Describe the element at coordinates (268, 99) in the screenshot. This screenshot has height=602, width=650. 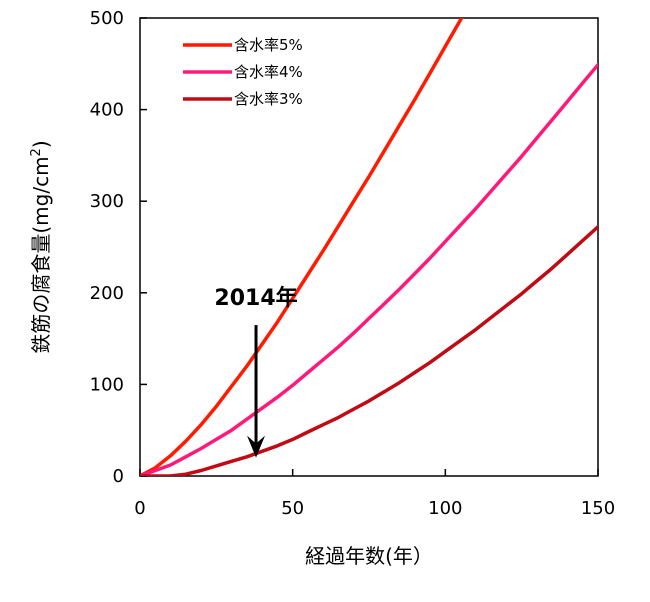
I see `legend-label: 含水率3%` at that location.